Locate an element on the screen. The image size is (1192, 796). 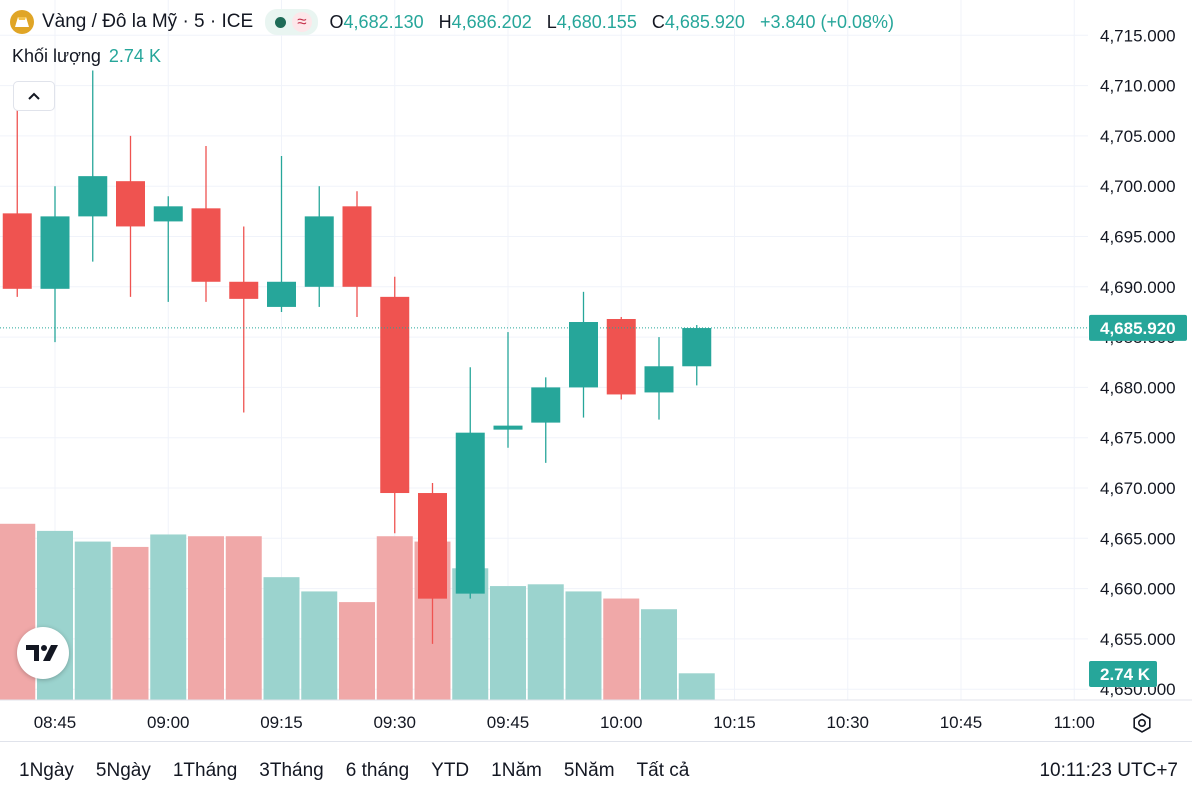
range-button-1: 5Ngày is located at coordinates (123, 770).